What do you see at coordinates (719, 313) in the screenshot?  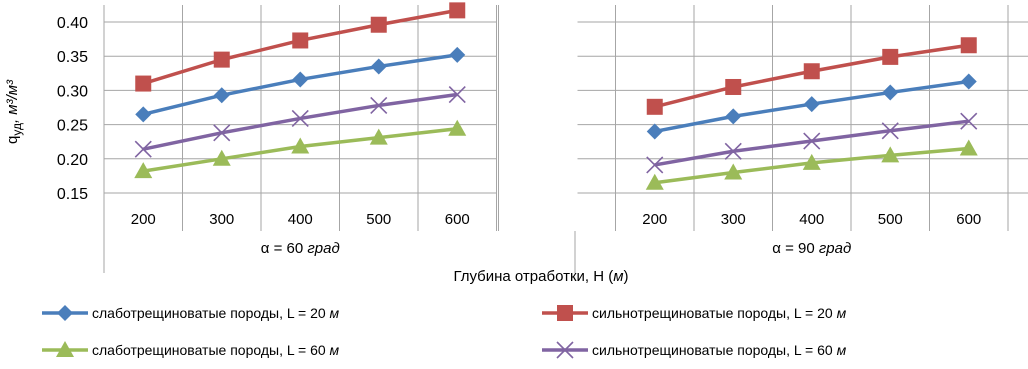 I see `legend-label: сильнотрещиноватые породы, L = 20 м` at bounding box center [719, 313].